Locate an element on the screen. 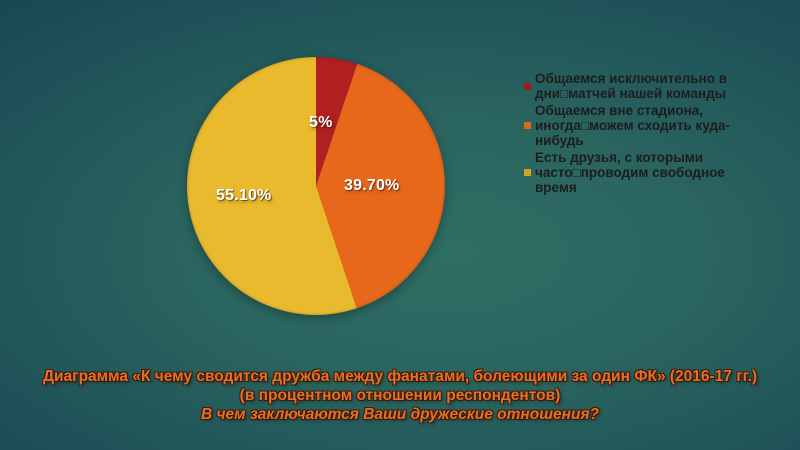  pie-slice-label-yellow: 55.10% is located at coordinates (244, 195).